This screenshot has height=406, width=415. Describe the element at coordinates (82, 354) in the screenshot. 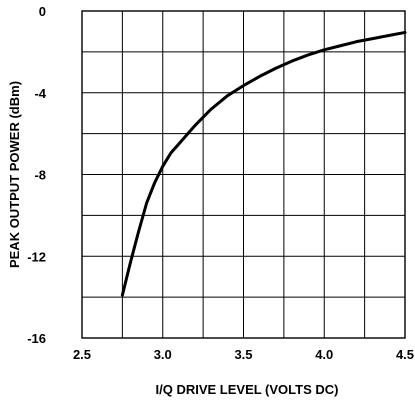

I see `x-tick-label: 2.5` at that location.